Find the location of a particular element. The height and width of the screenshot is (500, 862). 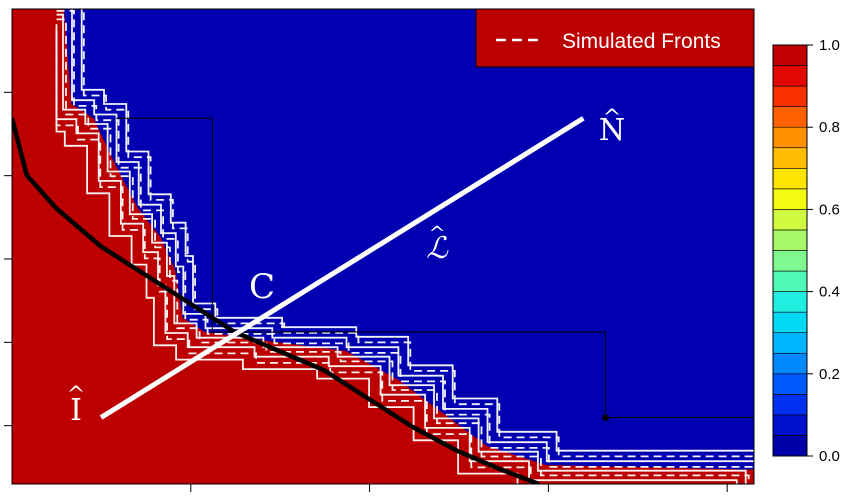

colorbar-tick-label: 0.6 is located at coordinates (829, 209).